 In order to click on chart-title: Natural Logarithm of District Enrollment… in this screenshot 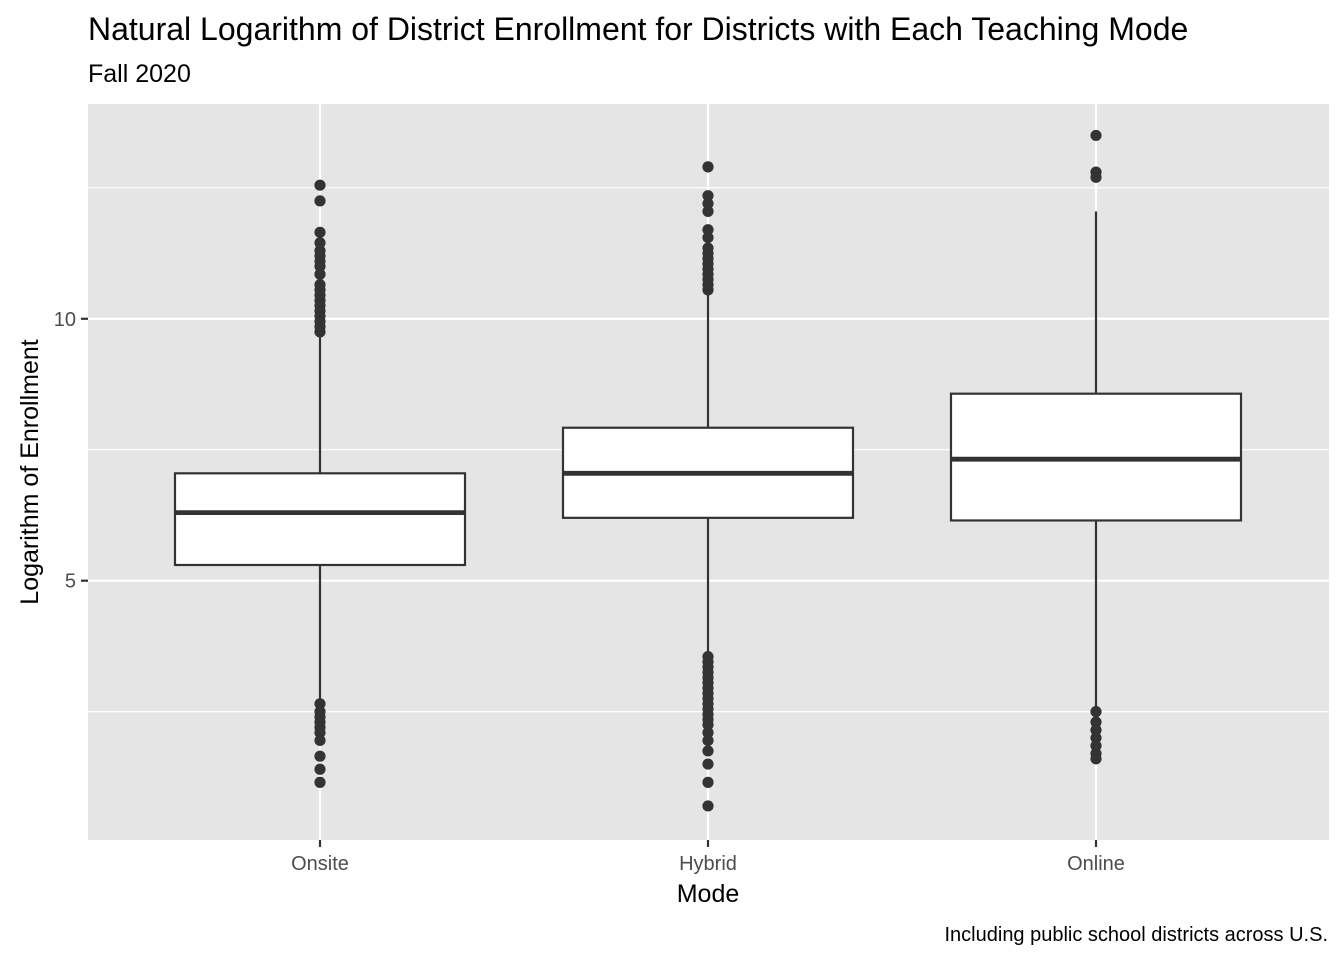, I will do `click(638, 29)`.